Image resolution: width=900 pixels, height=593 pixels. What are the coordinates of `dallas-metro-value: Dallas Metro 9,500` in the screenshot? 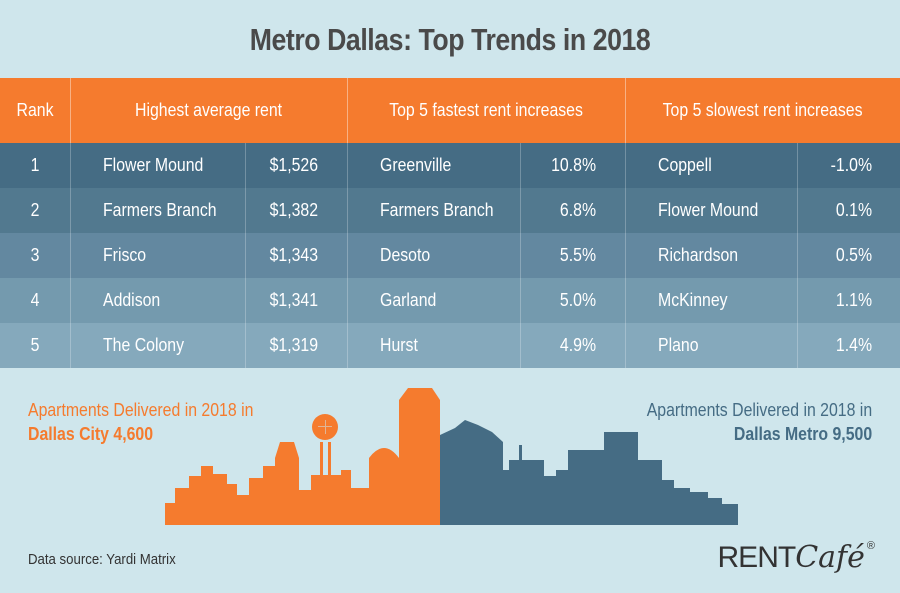 It's located at (802, 434).